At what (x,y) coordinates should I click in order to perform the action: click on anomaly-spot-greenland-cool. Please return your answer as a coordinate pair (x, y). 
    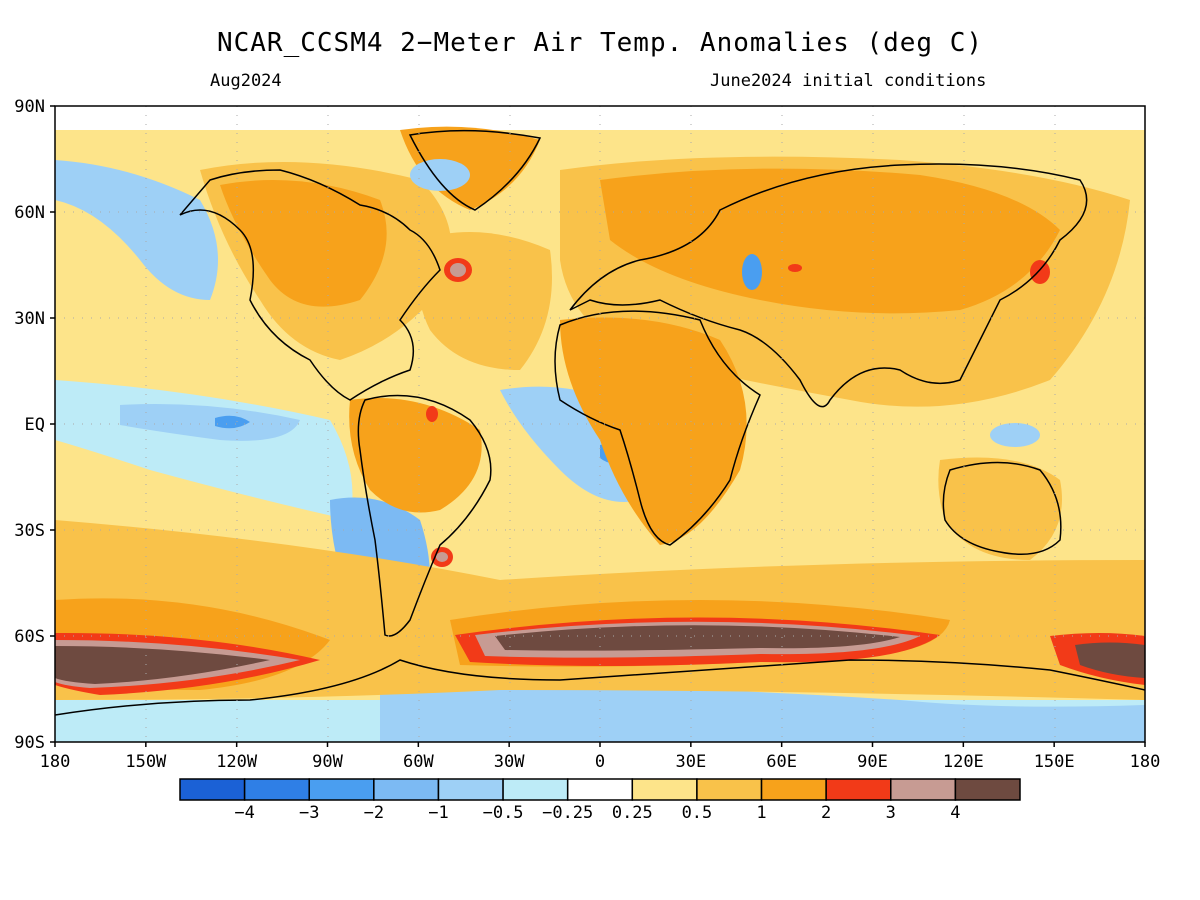
    Looking at the image, I should click on (440, 175).